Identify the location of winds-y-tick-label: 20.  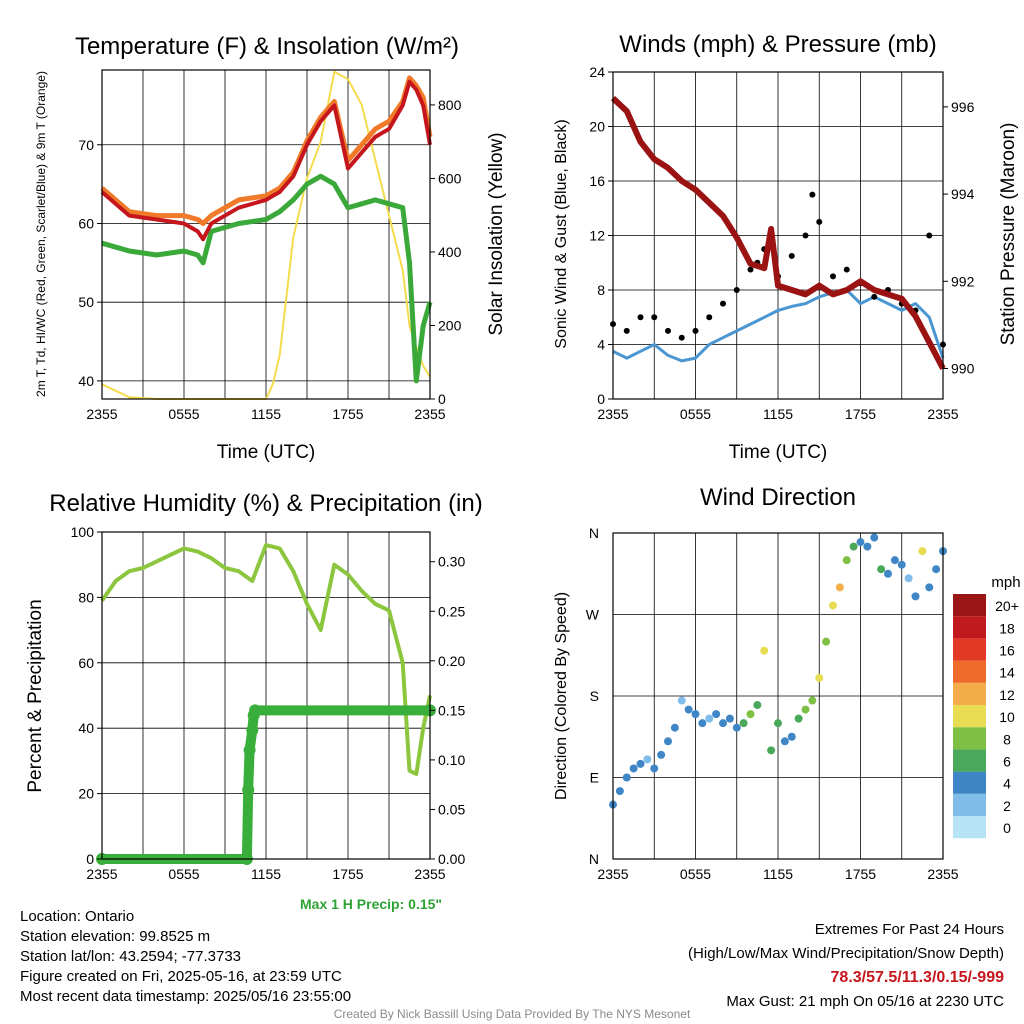
(597, 127).